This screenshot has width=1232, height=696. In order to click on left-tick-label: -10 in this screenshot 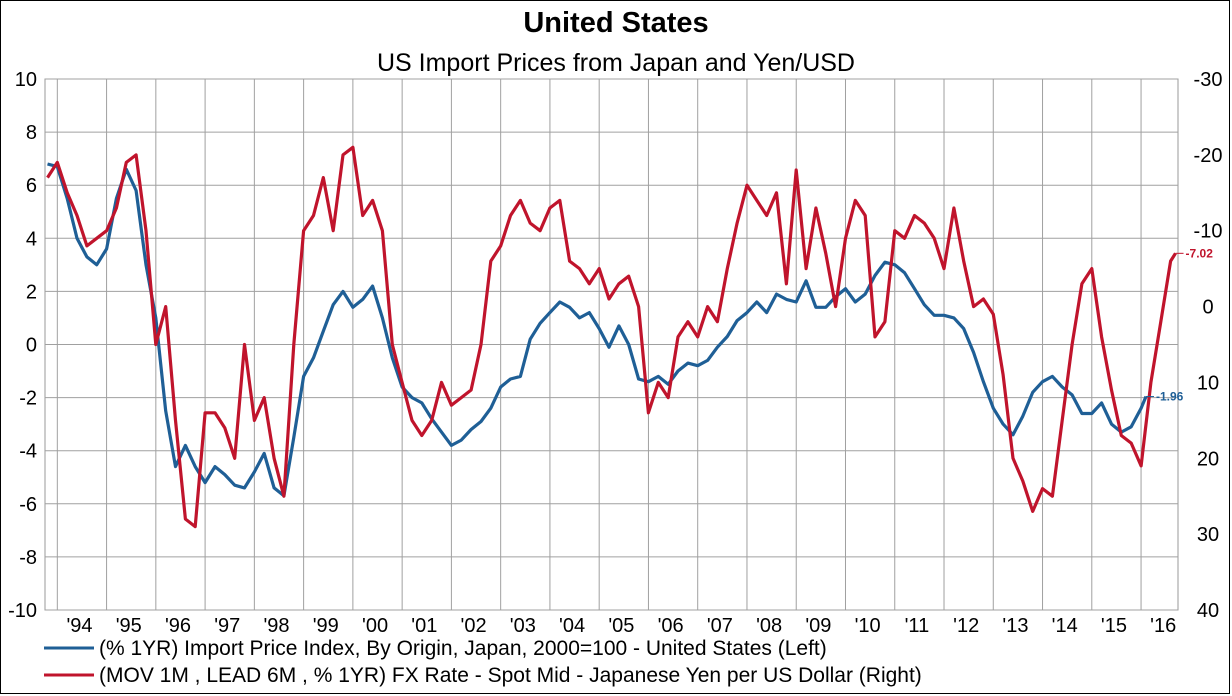, I will do `click(22, 611)`.